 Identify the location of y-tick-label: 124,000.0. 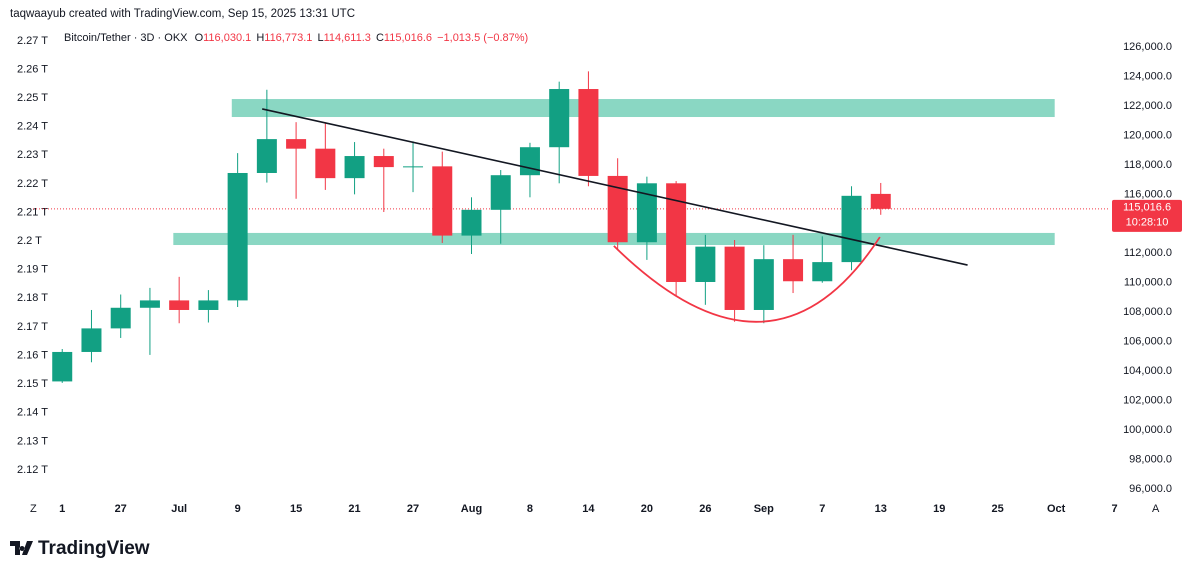
(1147, 76).